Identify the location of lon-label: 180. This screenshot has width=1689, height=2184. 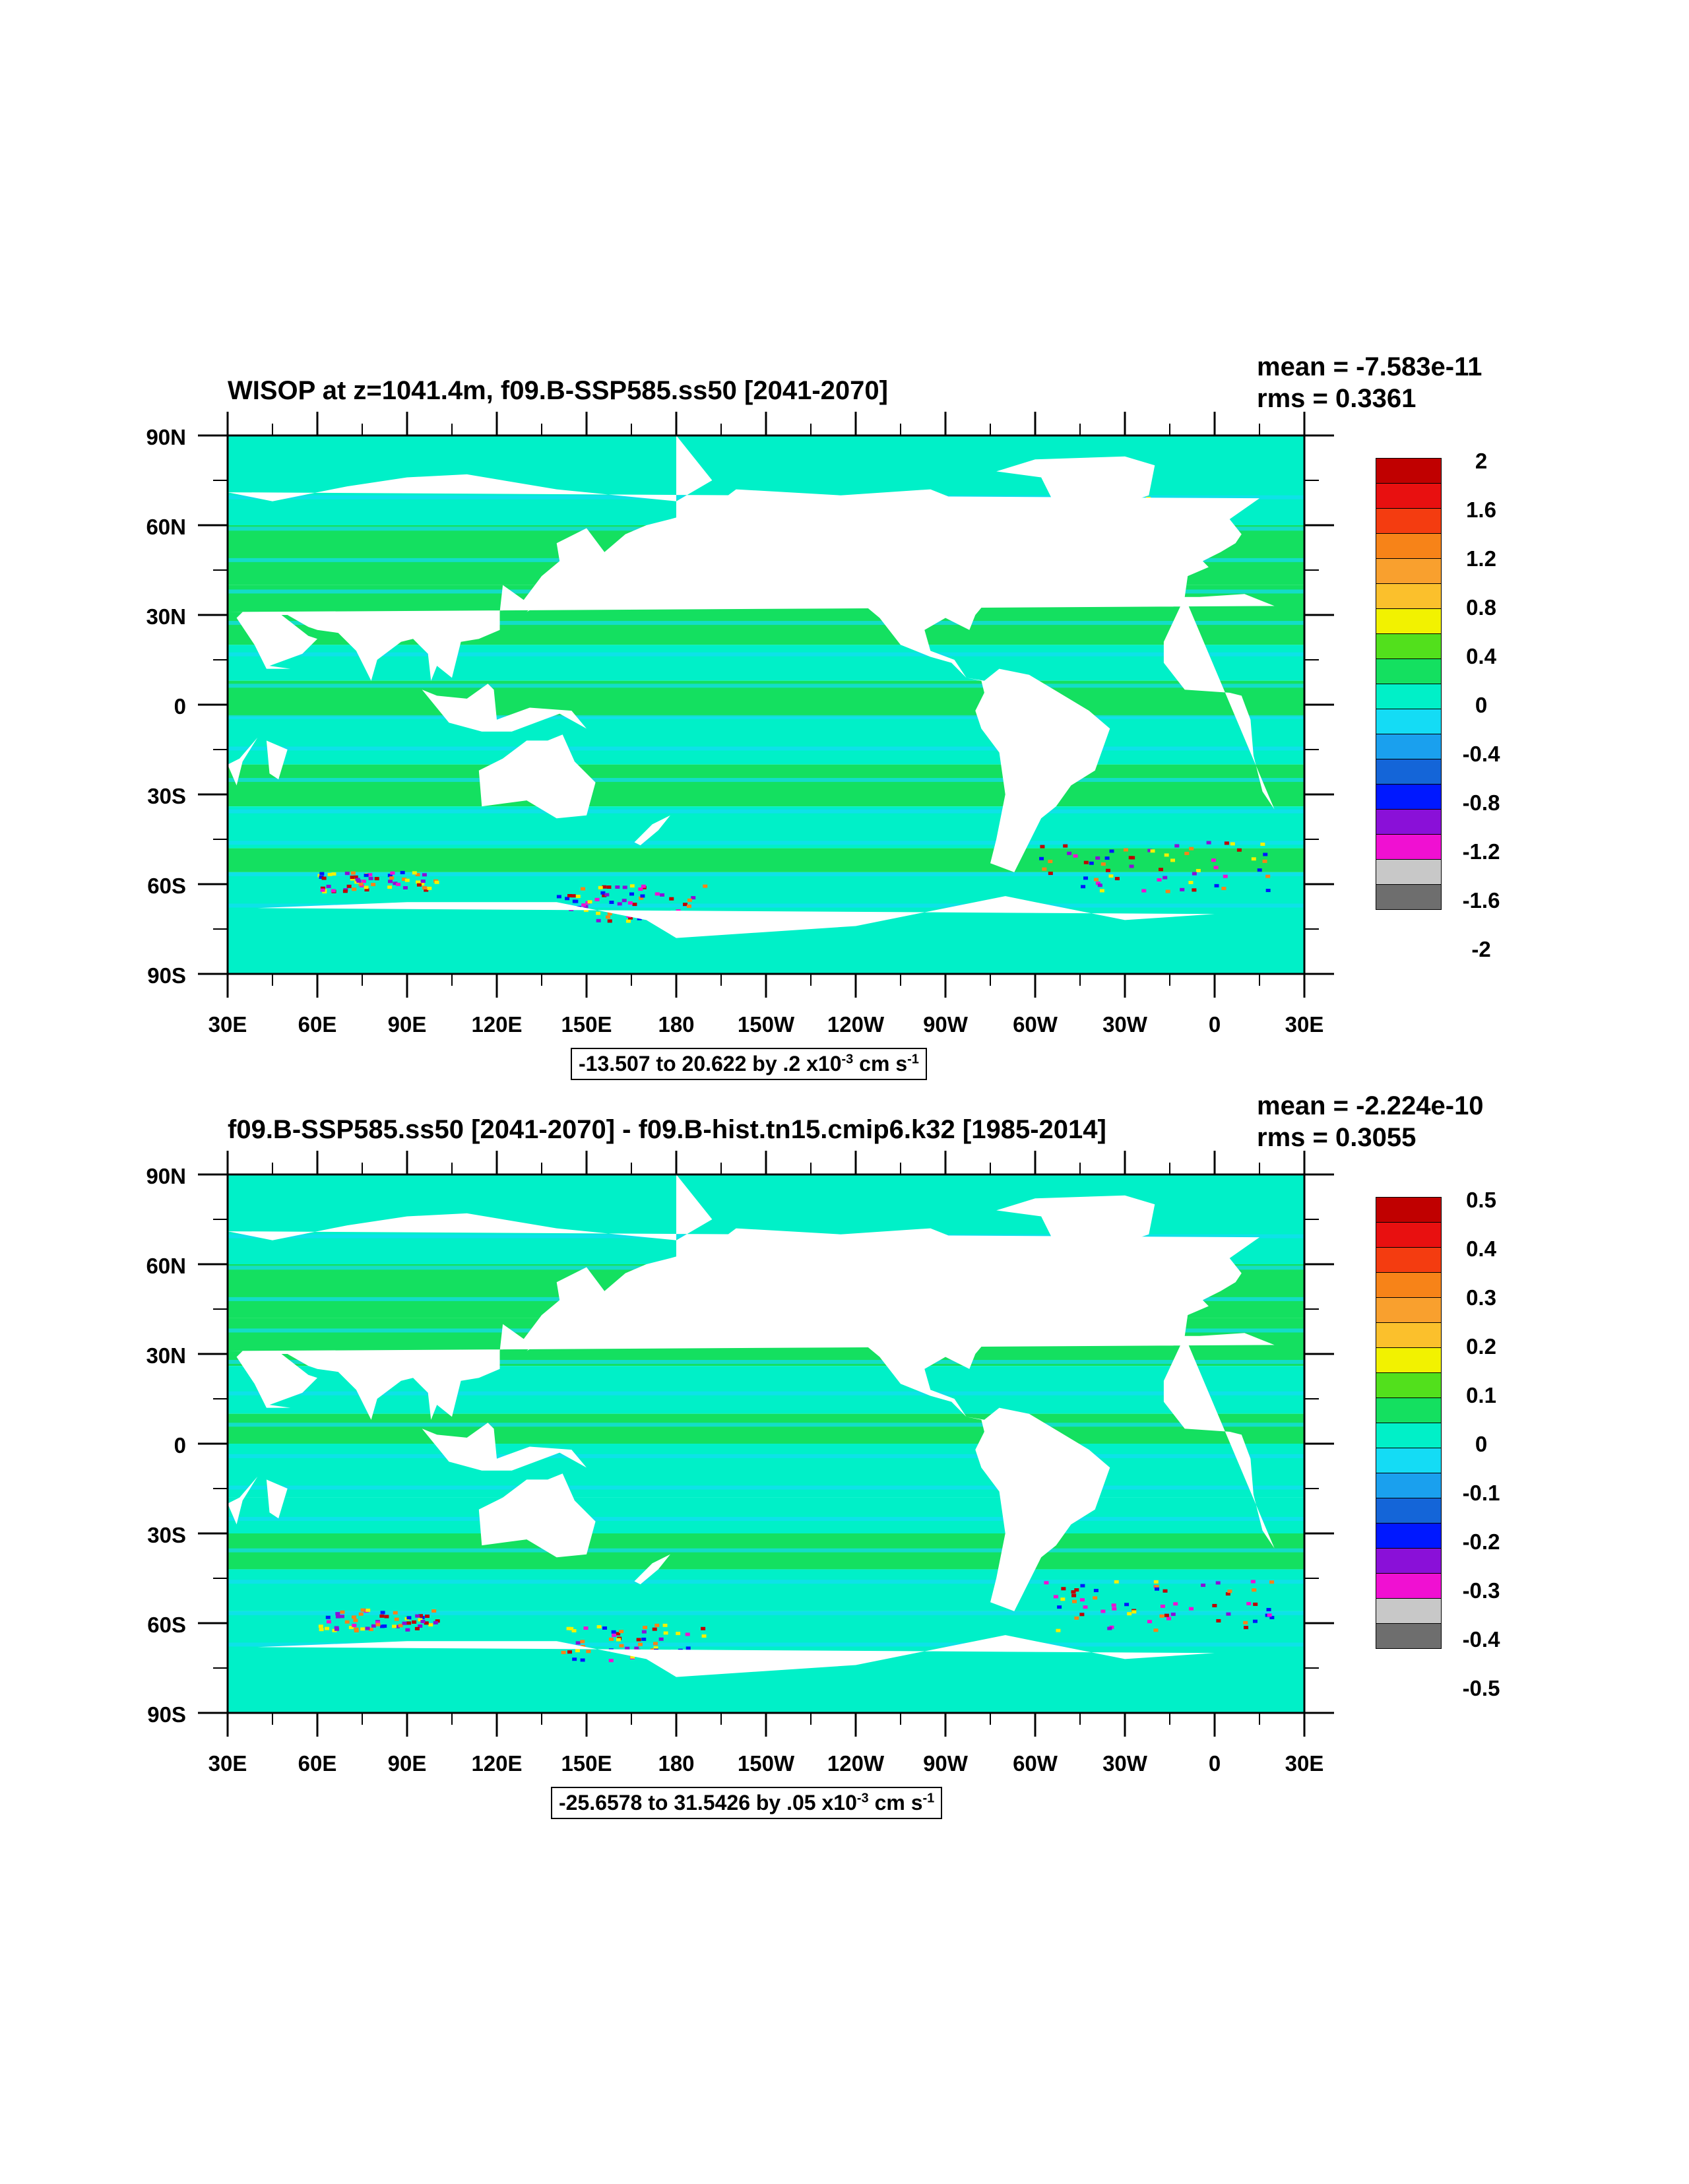
(677, 1763).